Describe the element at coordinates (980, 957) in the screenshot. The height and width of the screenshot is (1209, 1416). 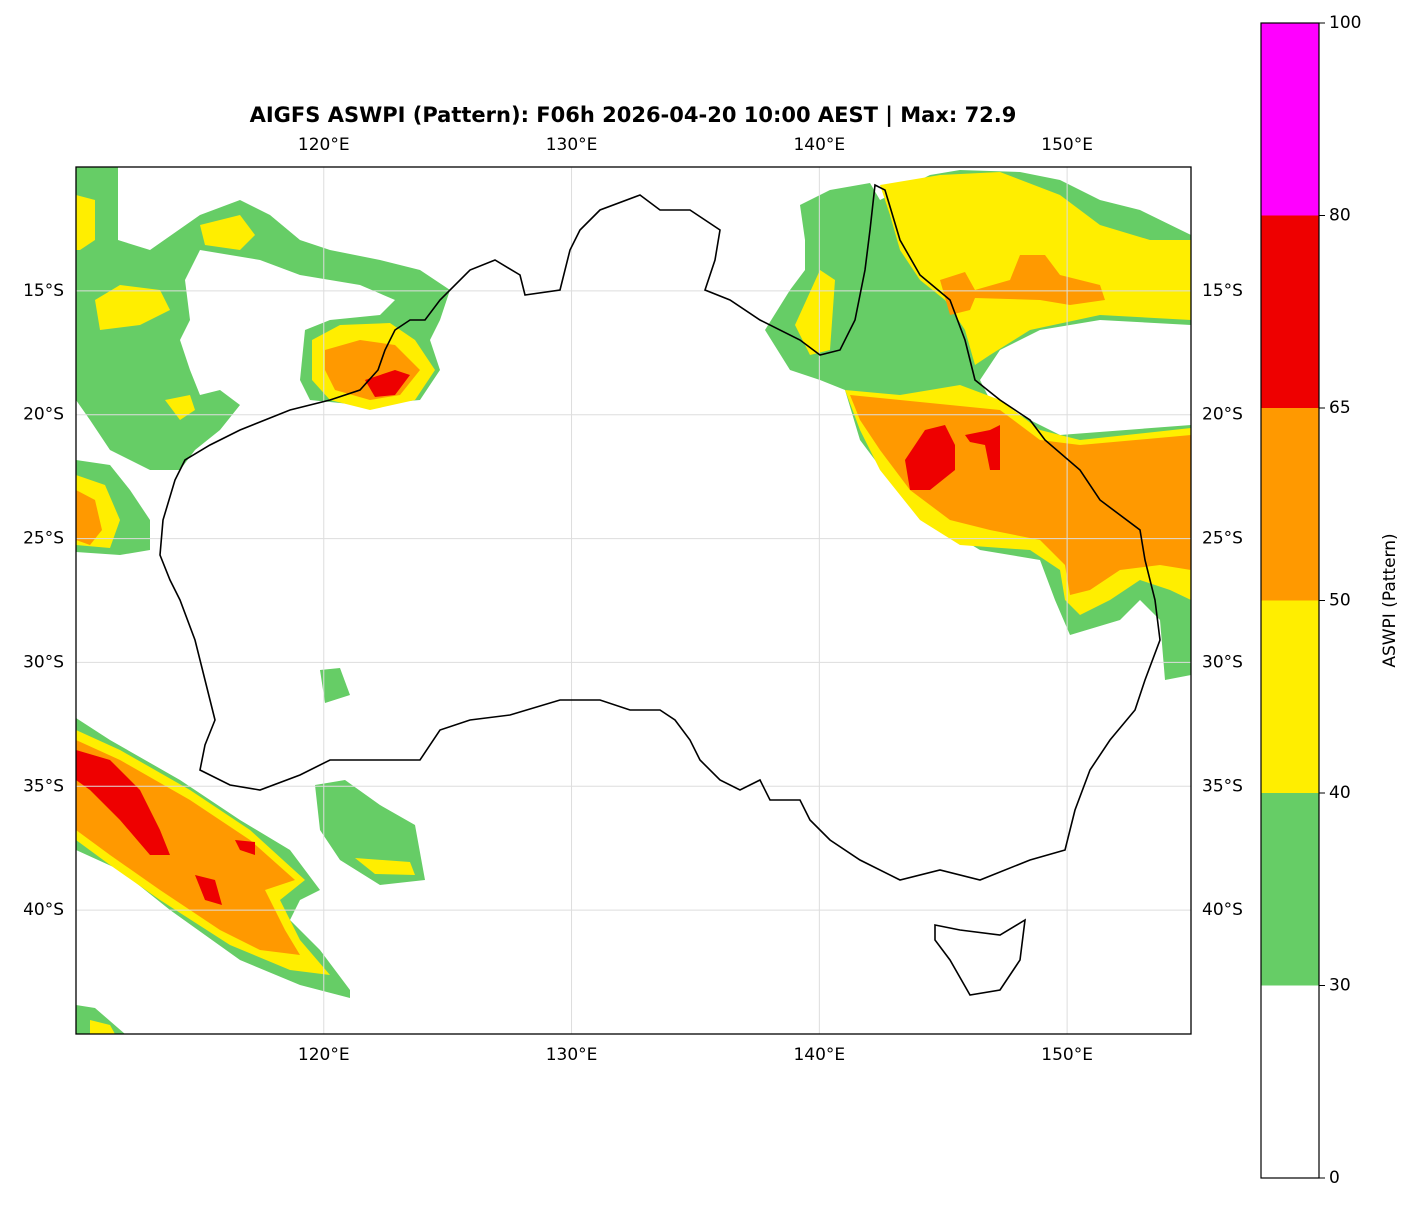
I see `coastline-tasmania` at that location.